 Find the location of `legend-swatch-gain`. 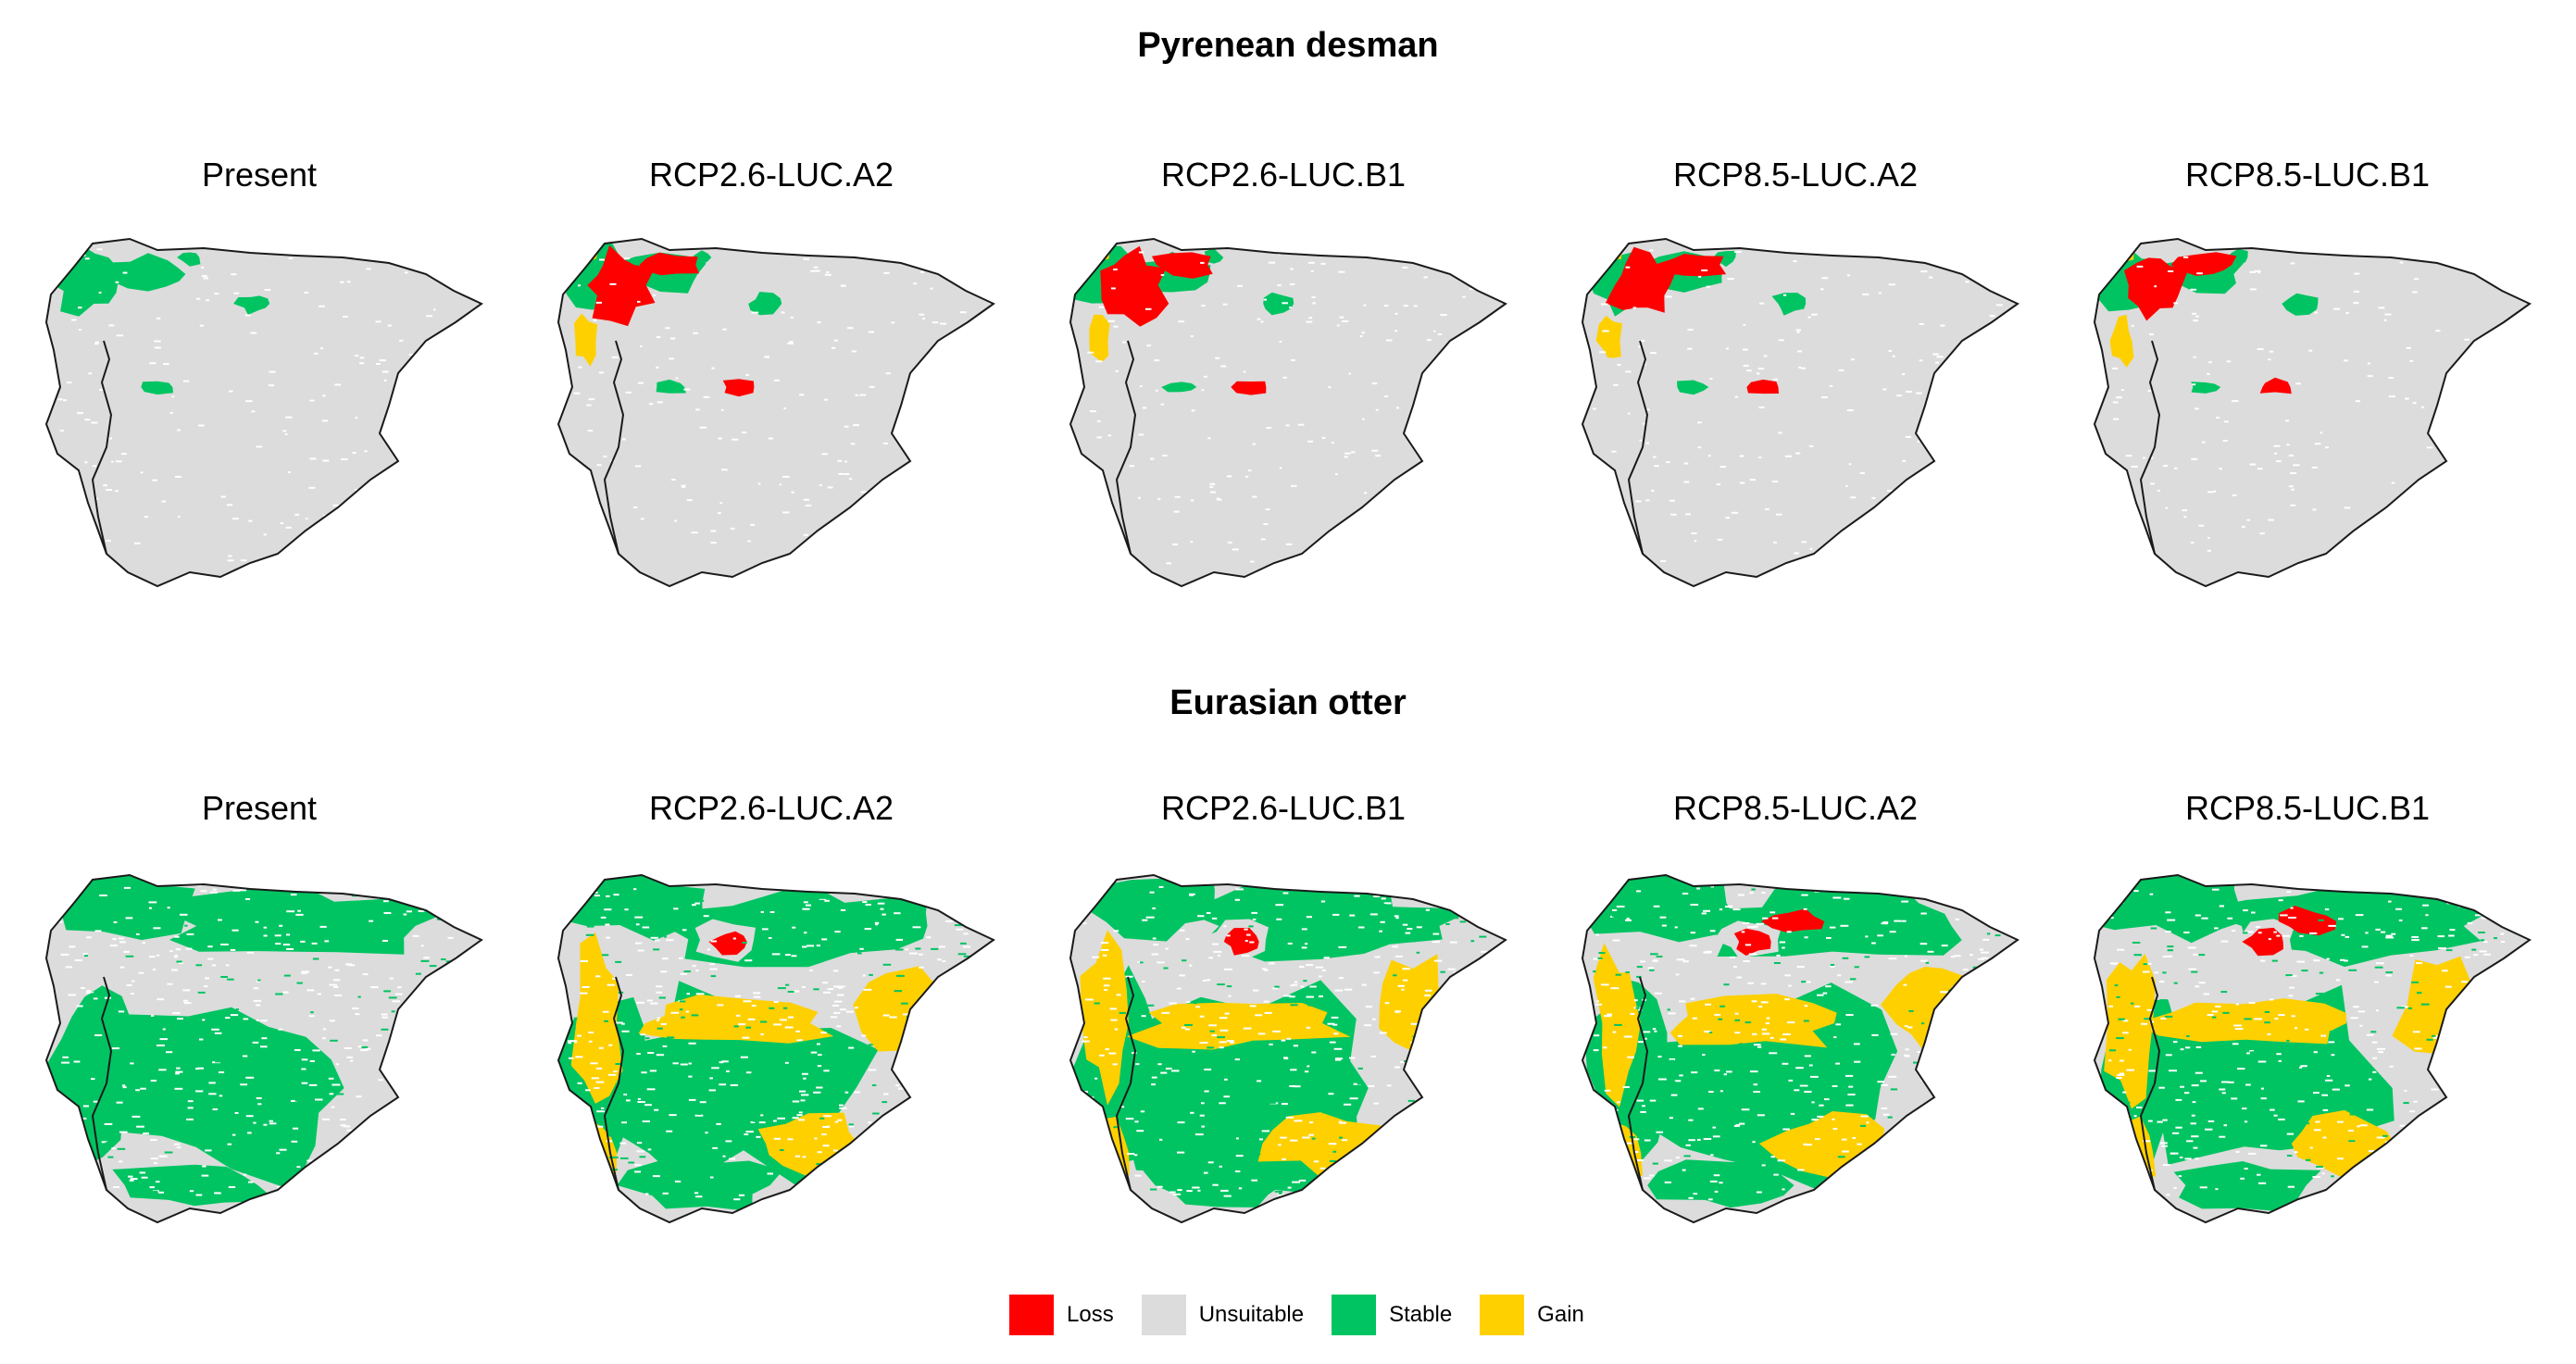

legend-swatch-gain is located at coordinates (1503, 1315).